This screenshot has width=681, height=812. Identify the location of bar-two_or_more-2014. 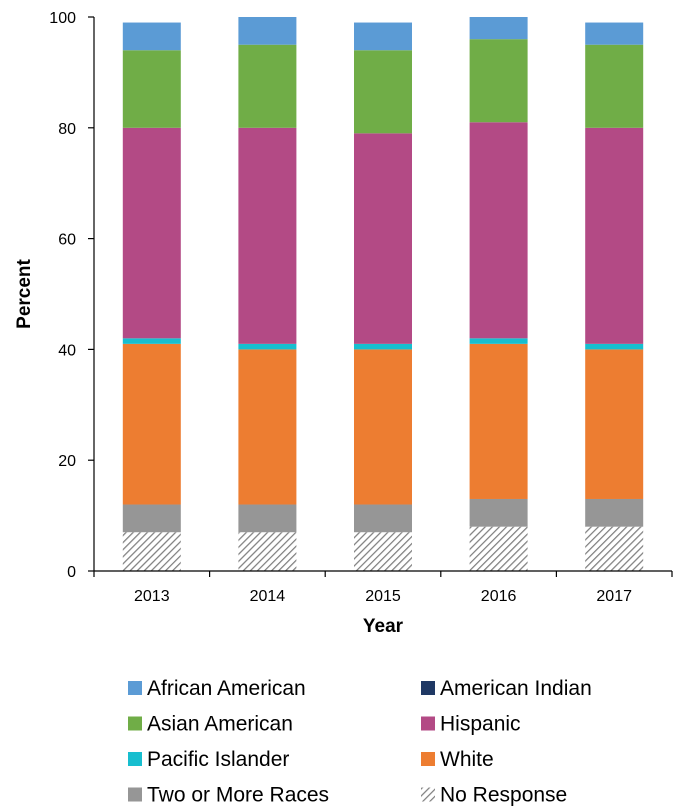
(267, 518).